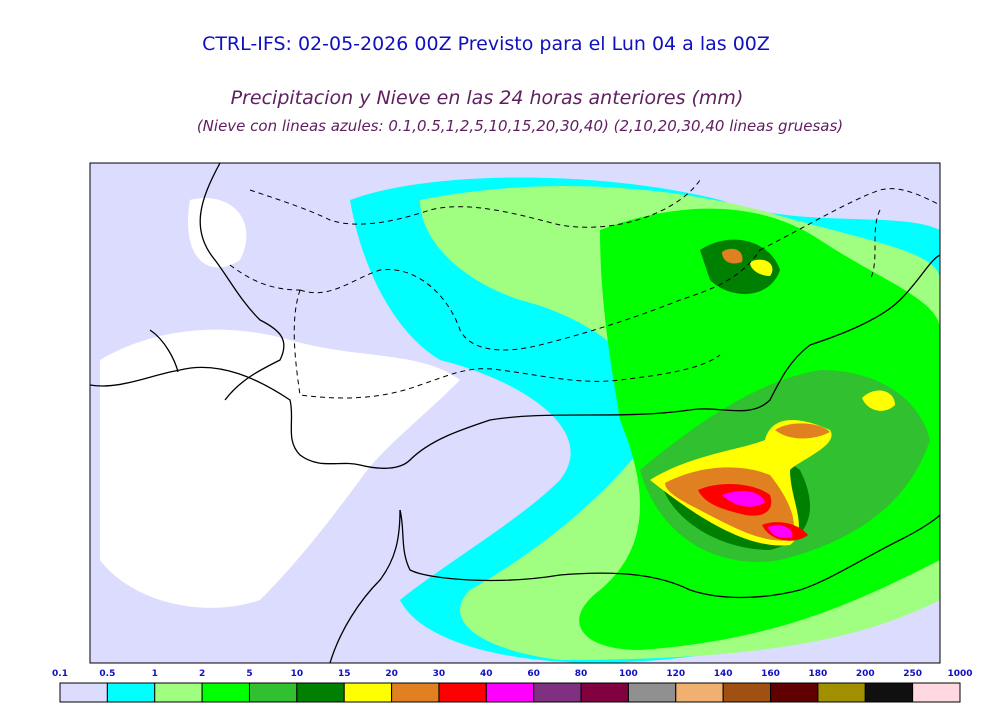  I want to click on colorbar-label: 180, so click(817, 674).